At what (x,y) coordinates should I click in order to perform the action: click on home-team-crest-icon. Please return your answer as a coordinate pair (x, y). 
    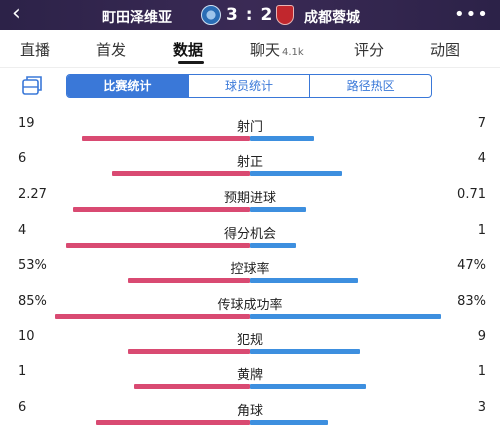
    Looking at the image, I should click on (211, 15).